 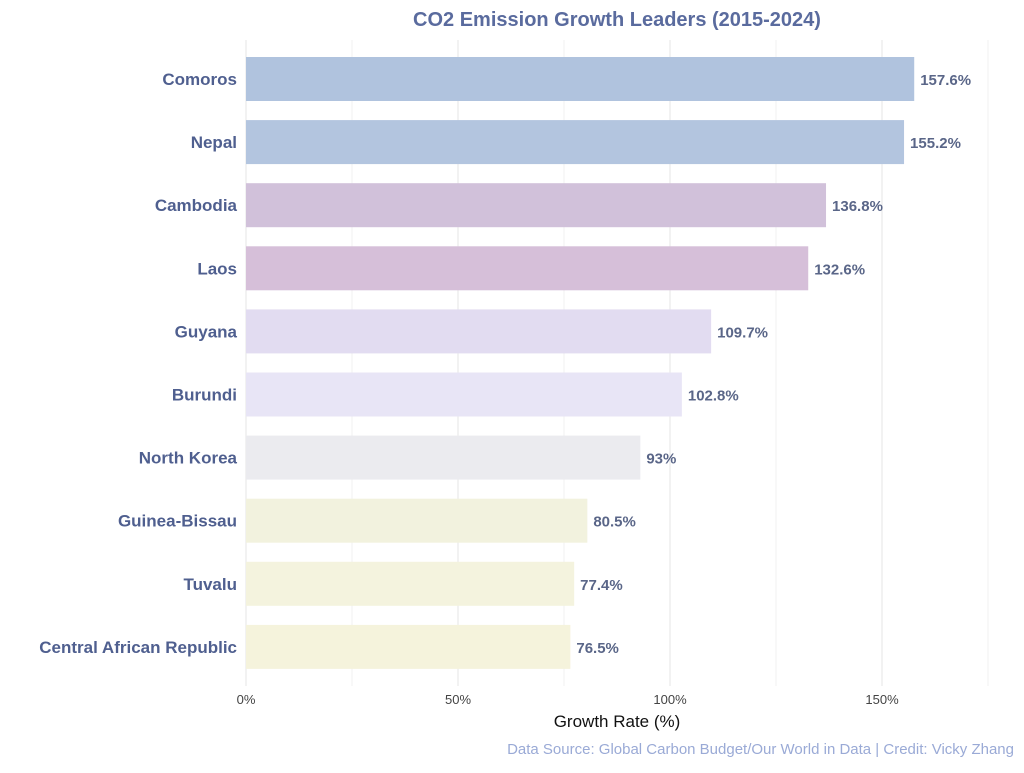 I want to click on y-tick-label: Burundi, so click(x=204, y=395).